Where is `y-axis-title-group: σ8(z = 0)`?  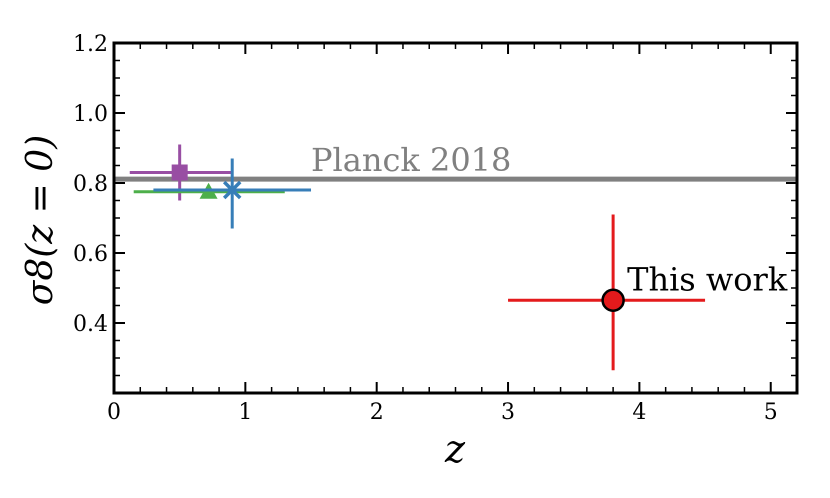 y-axis-title-group: σ8(z = 0) is located at coordinates (40, 220).